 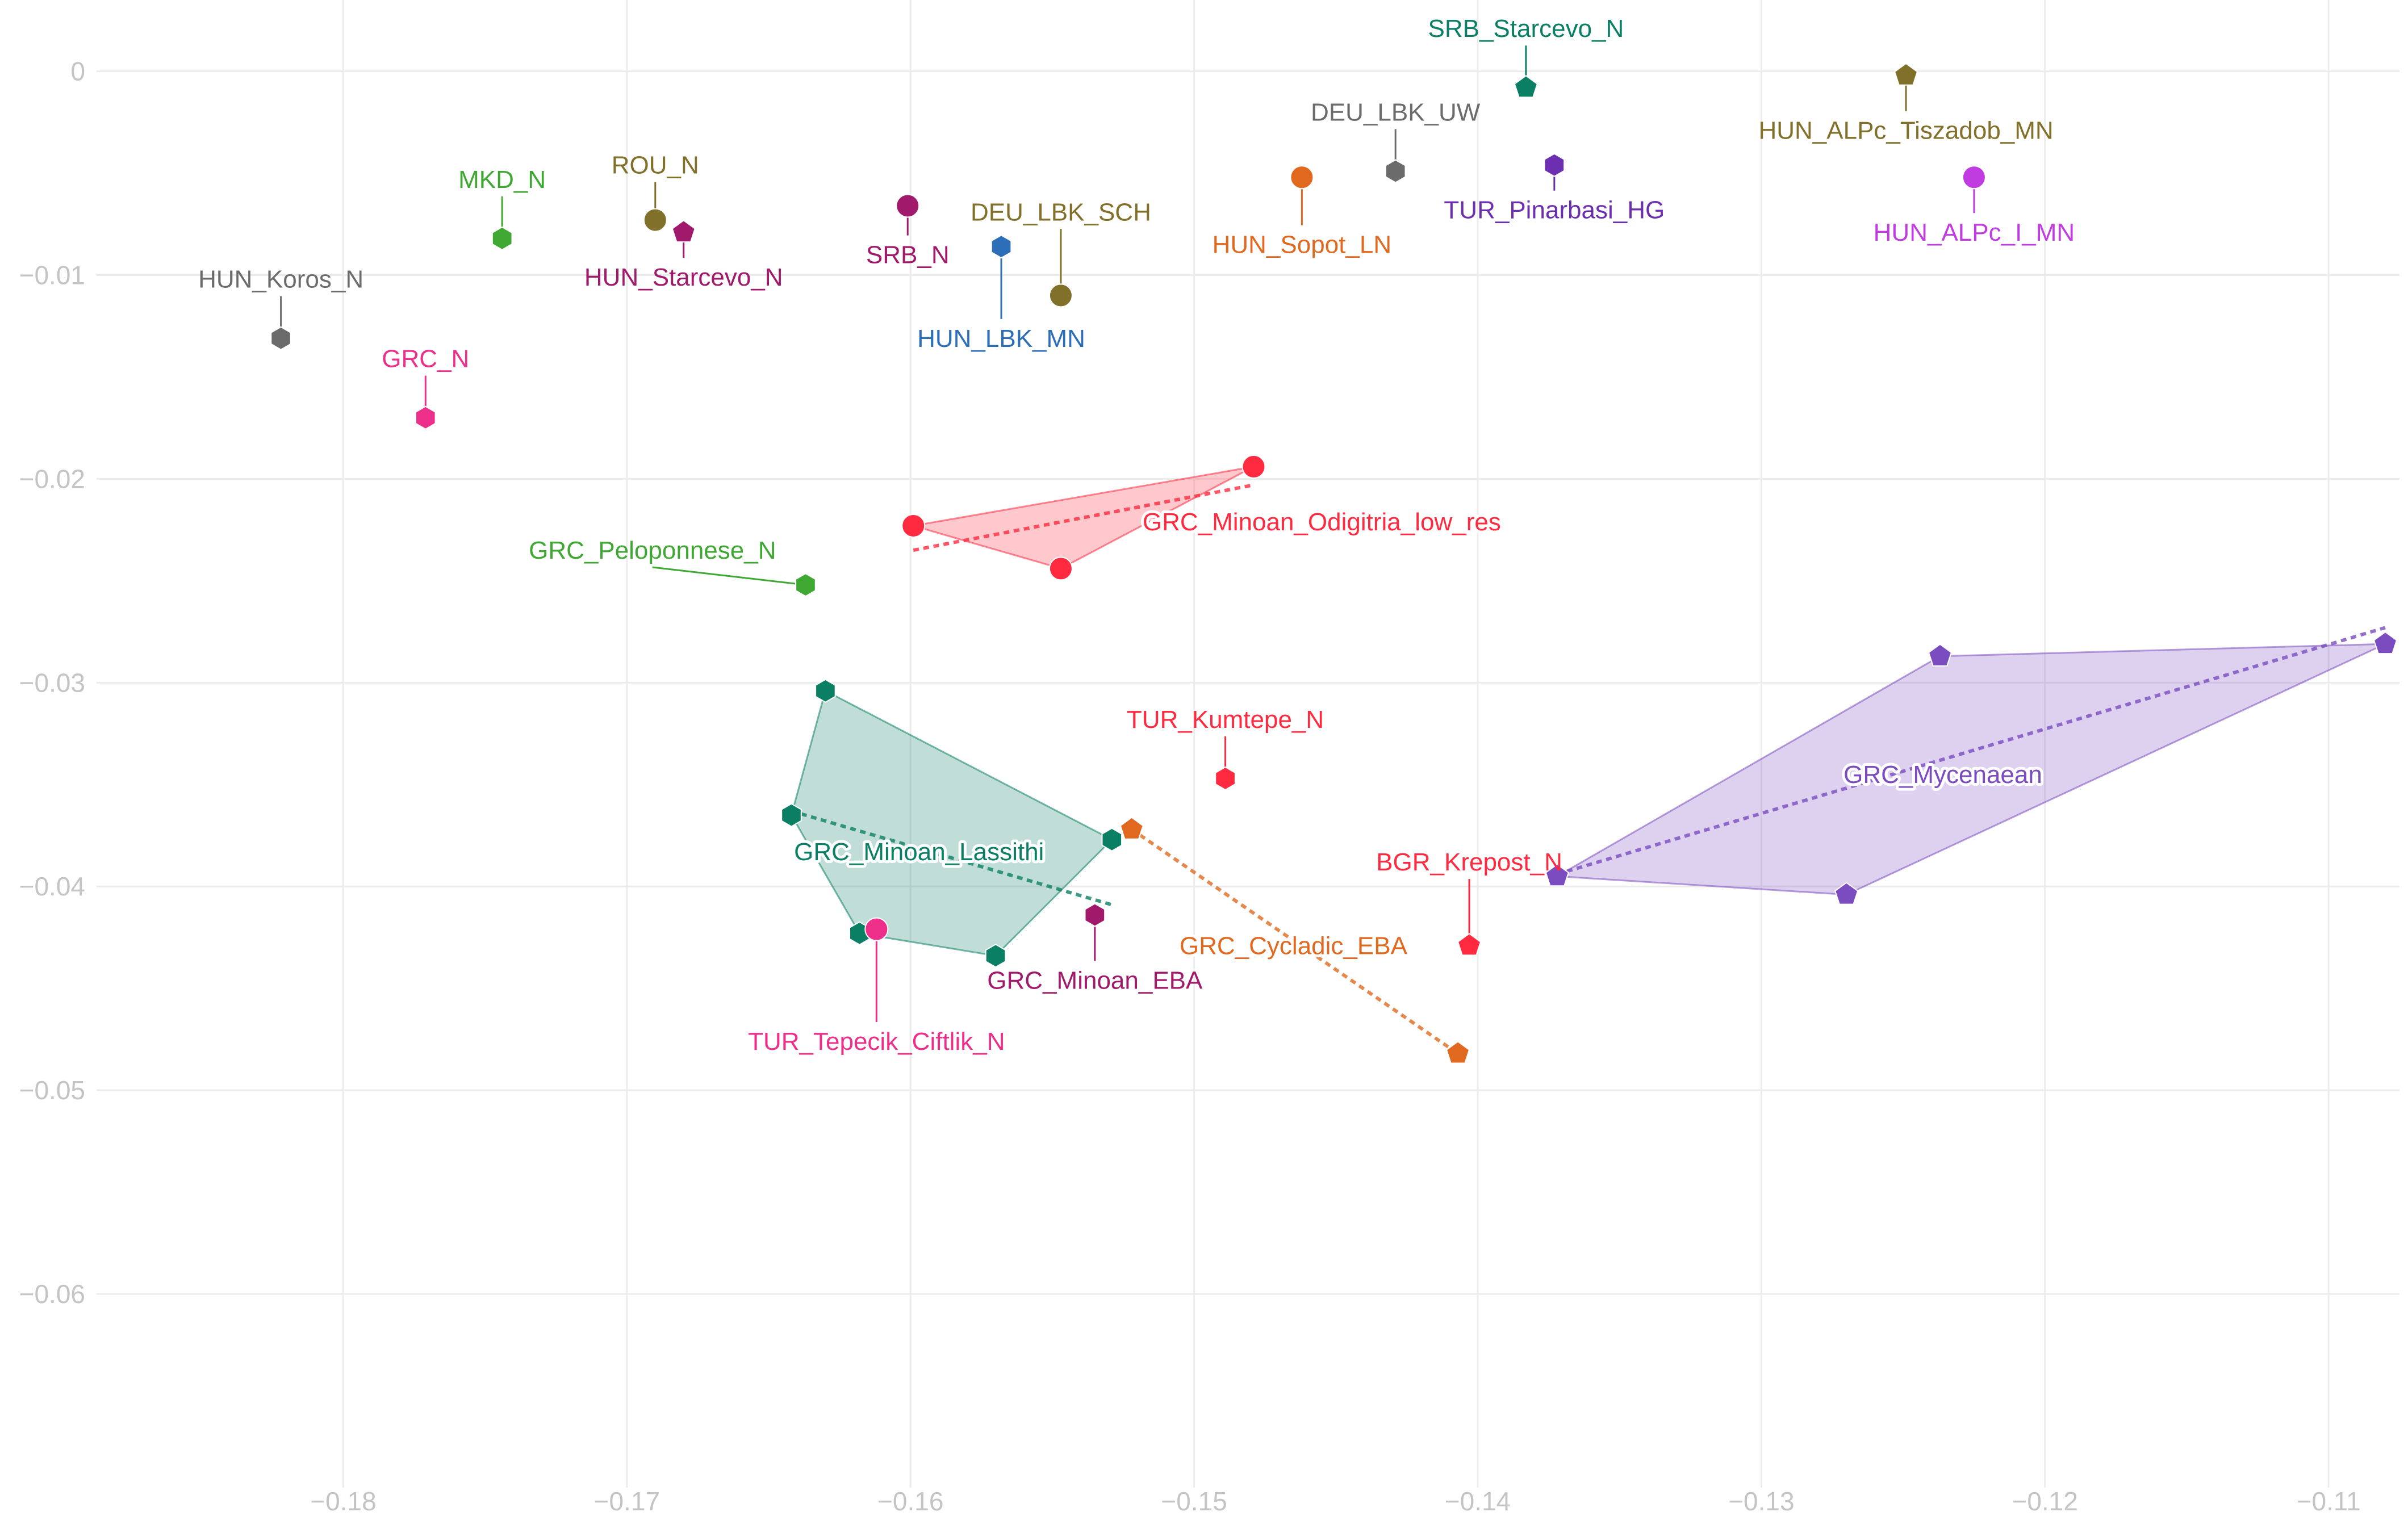 I want to click on rou-n-point, so click(x=655, y=220).